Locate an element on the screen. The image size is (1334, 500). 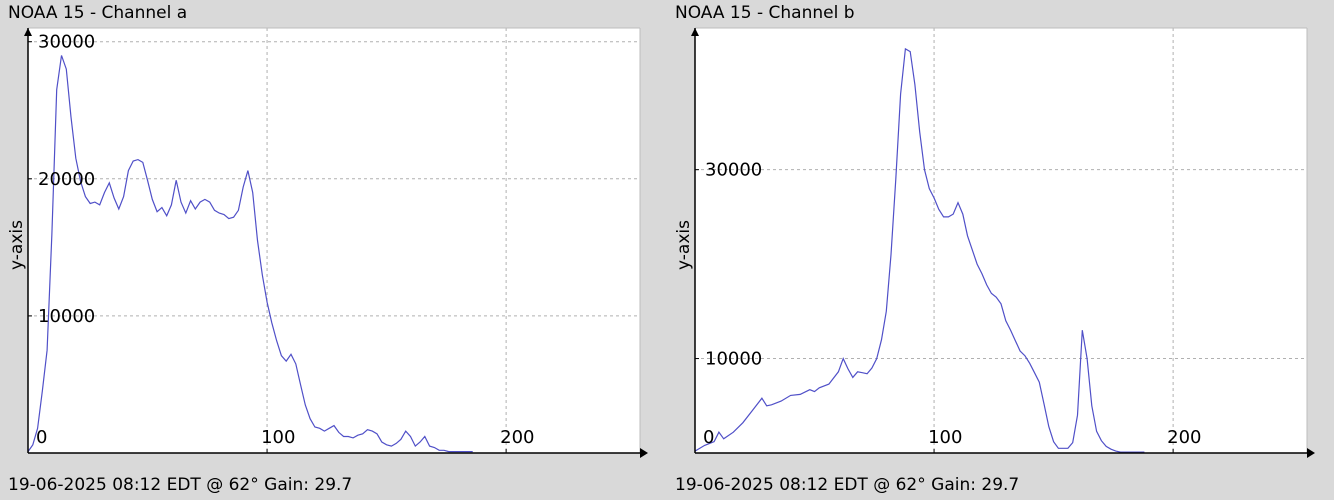
y-tick-label: 20000 is located at coordinates (66, 179).